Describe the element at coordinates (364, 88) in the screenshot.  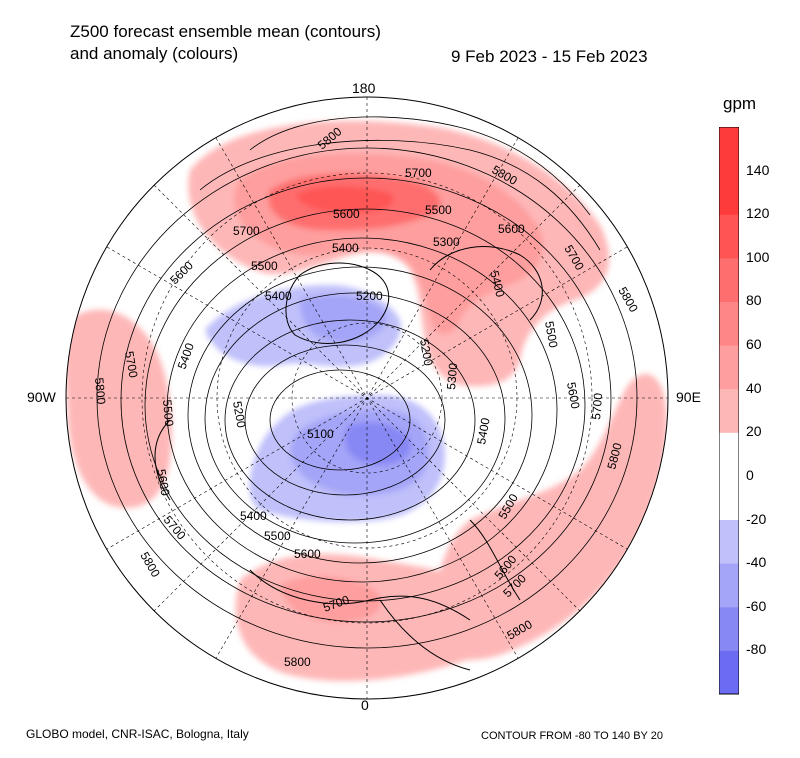
I see `longitude-label-180: 180` at that location.